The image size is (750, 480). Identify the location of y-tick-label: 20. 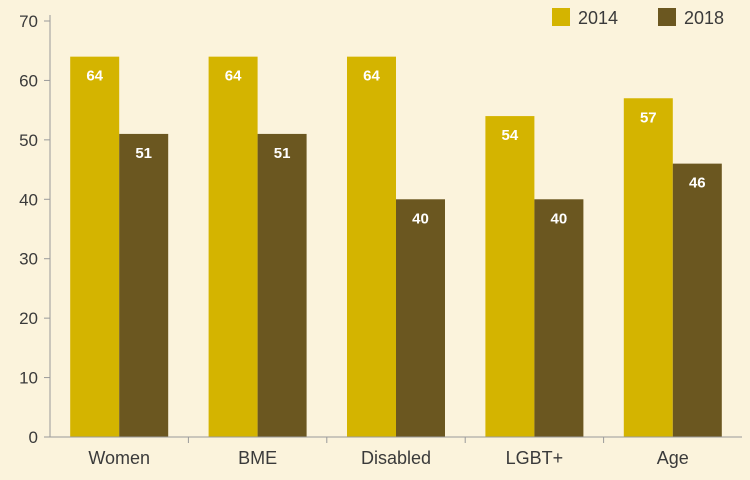
(28, 318).